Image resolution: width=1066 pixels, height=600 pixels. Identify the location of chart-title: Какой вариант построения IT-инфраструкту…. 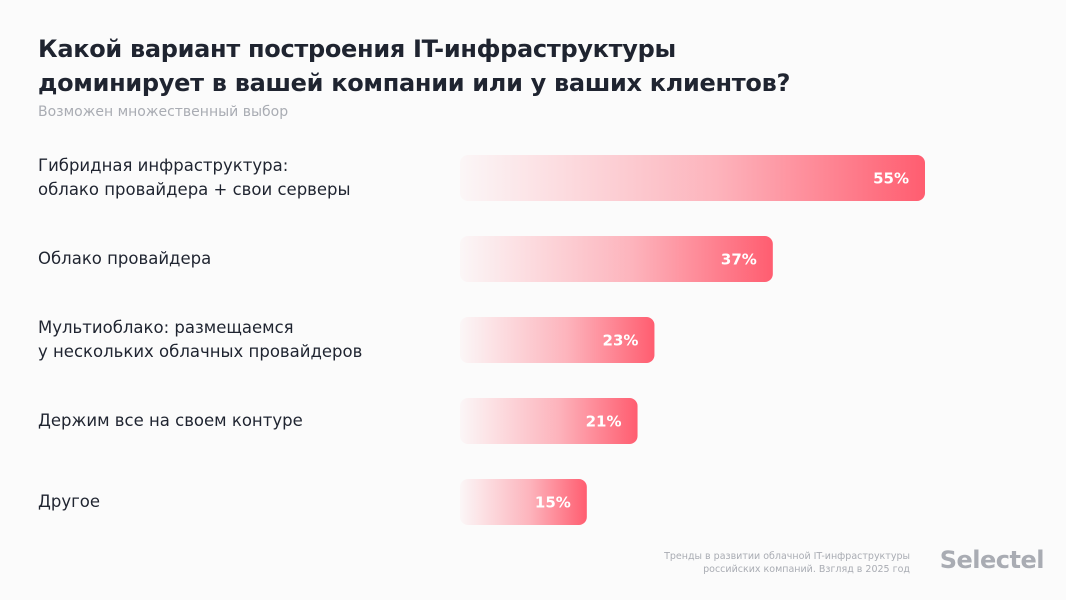
(414, 66).